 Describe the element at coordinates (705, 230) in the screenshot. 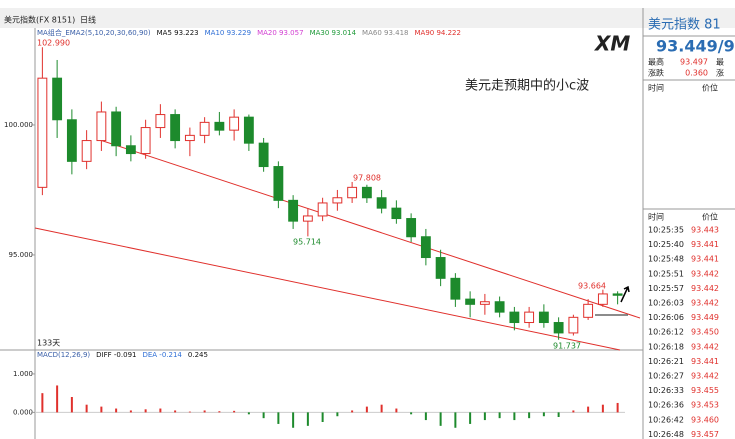

I see `tick-price: 93.443` at that location.